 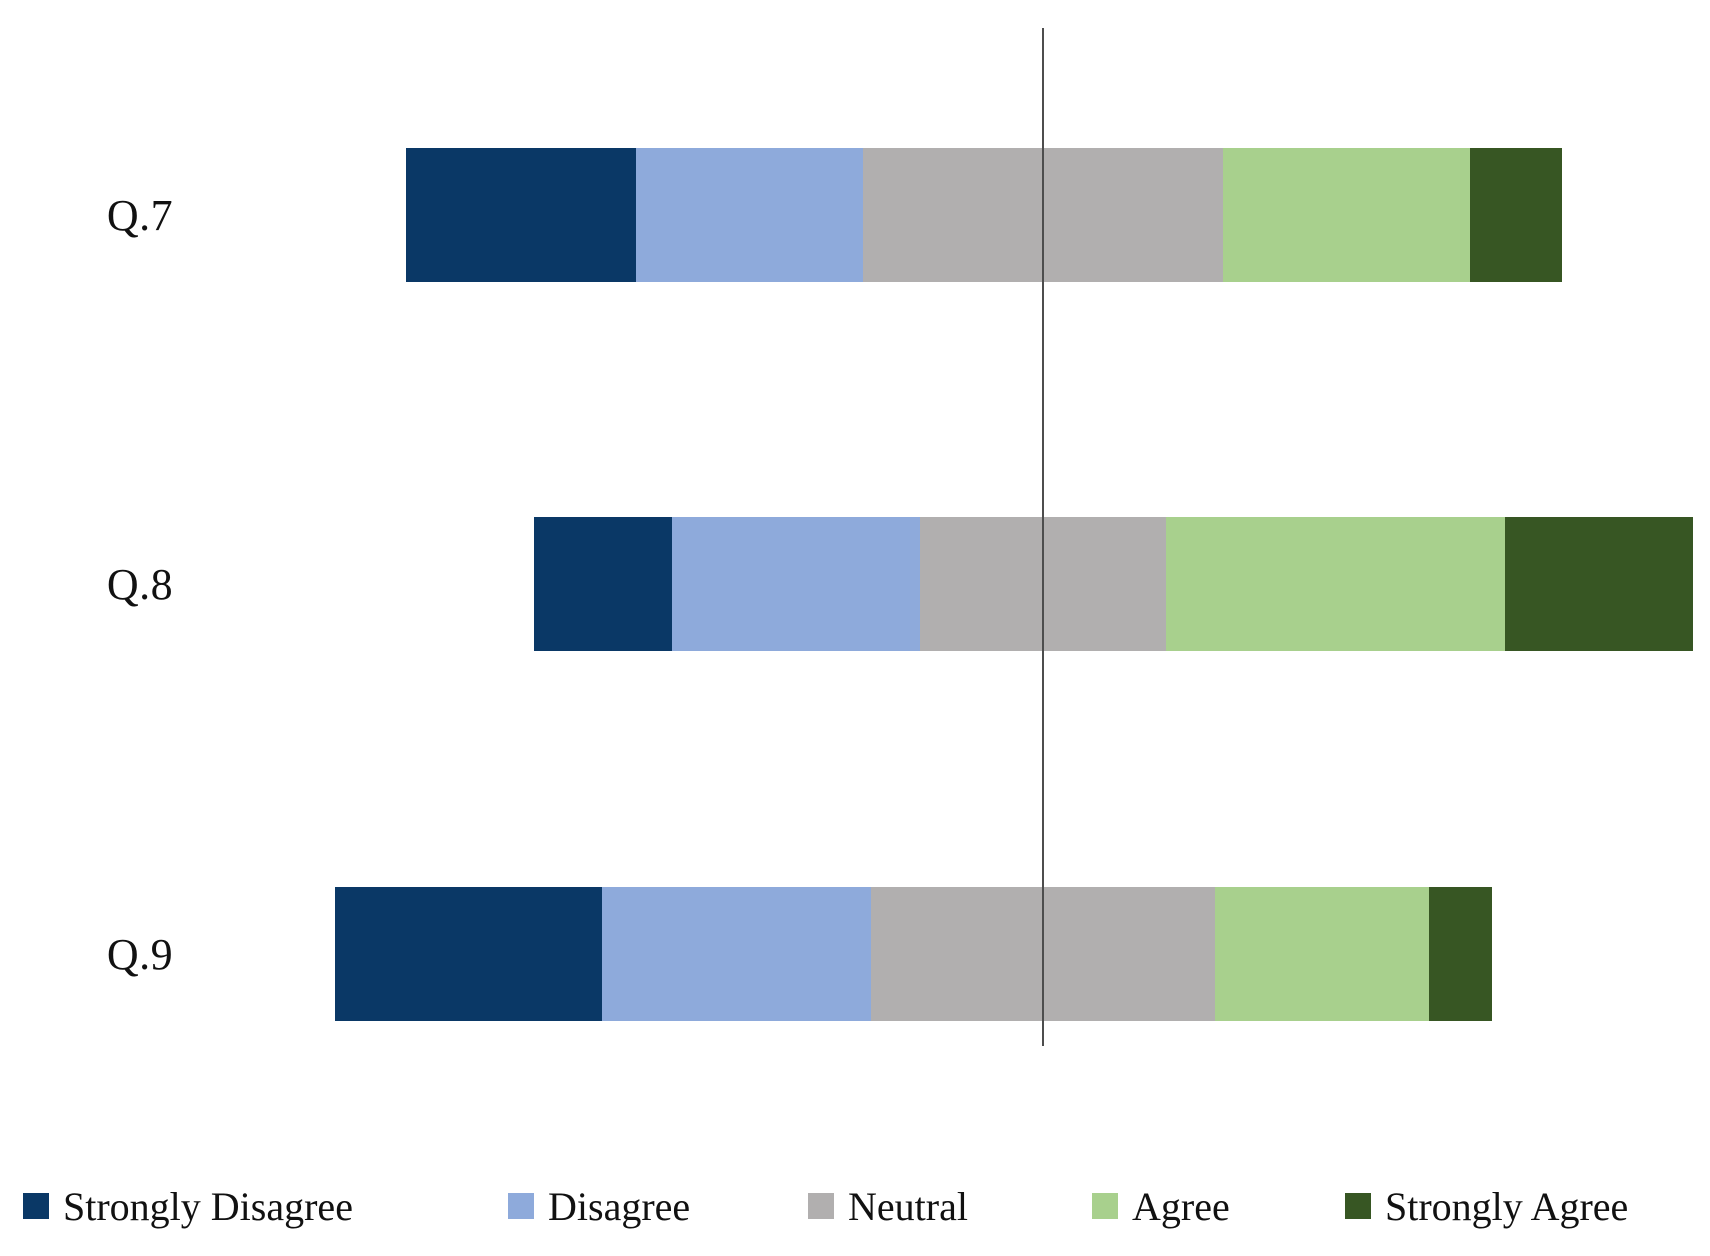 I want to click on category-label-q9: Q.9, so click(x=140, y=954).